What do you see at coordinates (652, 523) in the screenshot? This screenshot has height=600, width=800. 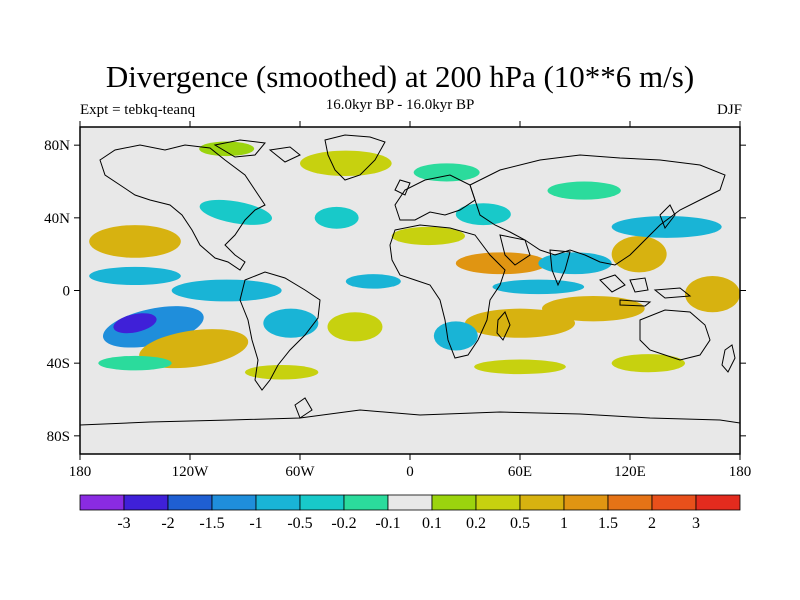 I see `colorbar-label-12: 2` at bounding box center [652, 523].